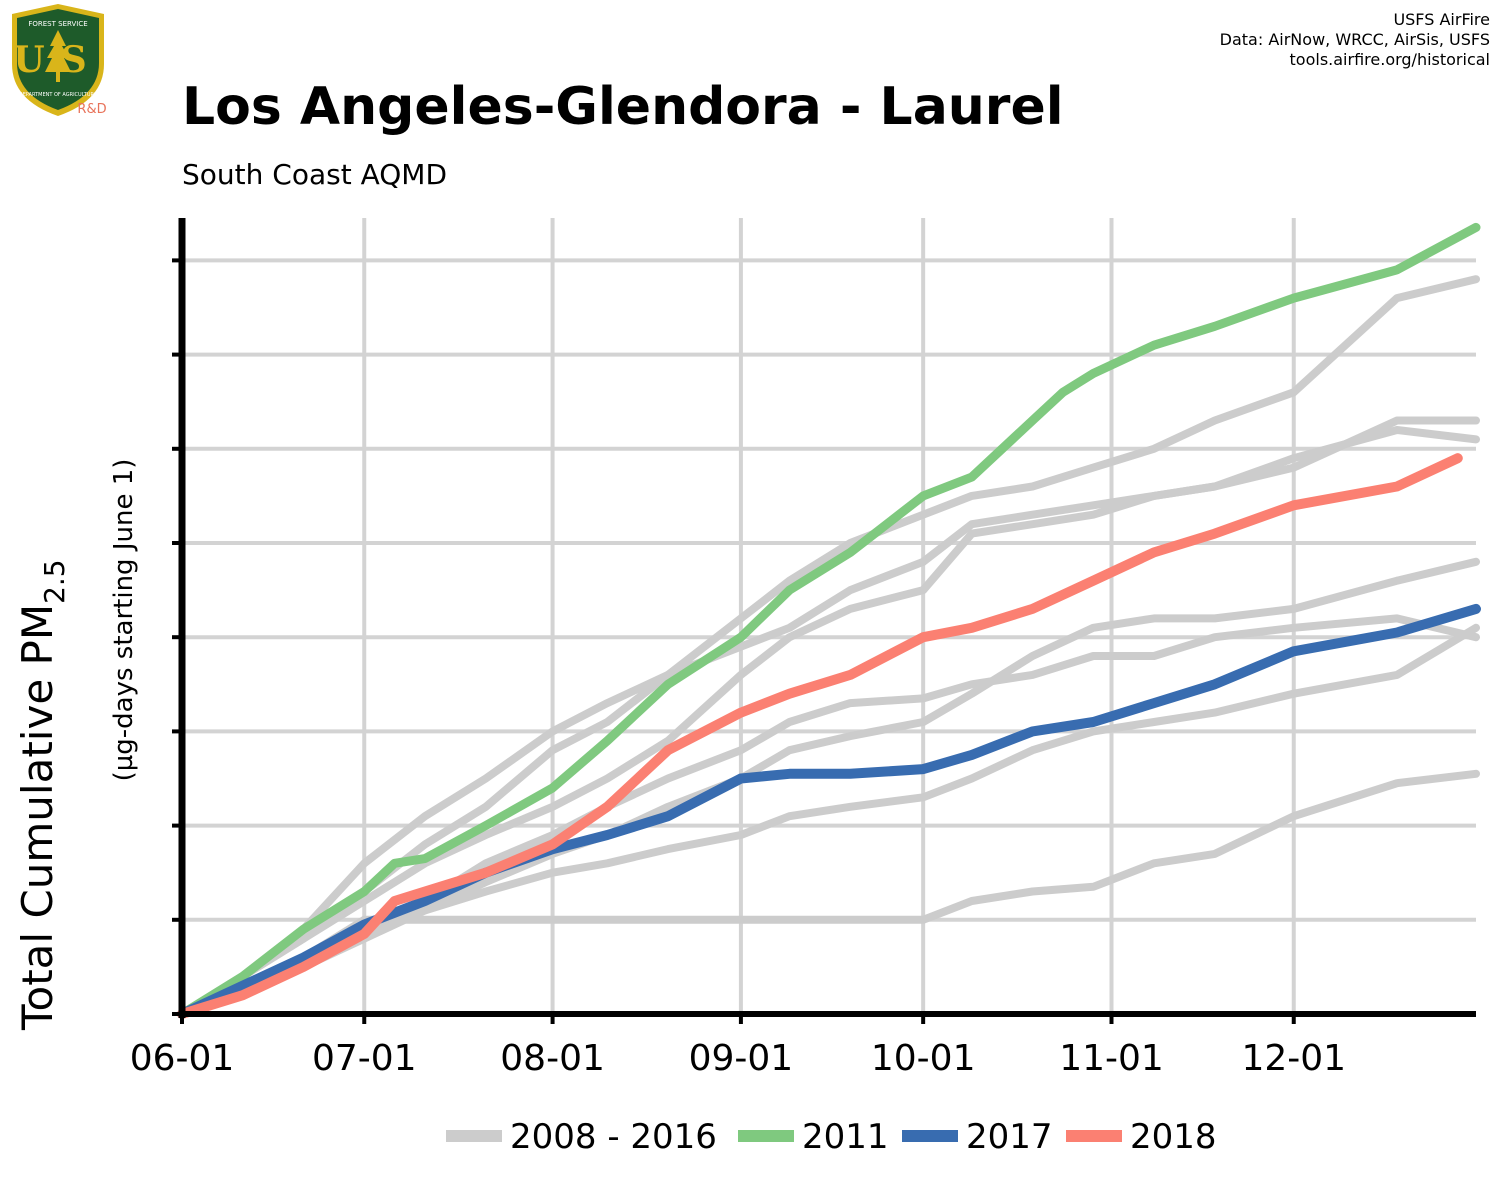 The width and height of the screenshot is (1500, 1200). What do you see at coordinates (623, 107) in the screenshot?
I see `chart-title: Los Angeles-Glendora - Laurel` at bounding box center [623, 107].